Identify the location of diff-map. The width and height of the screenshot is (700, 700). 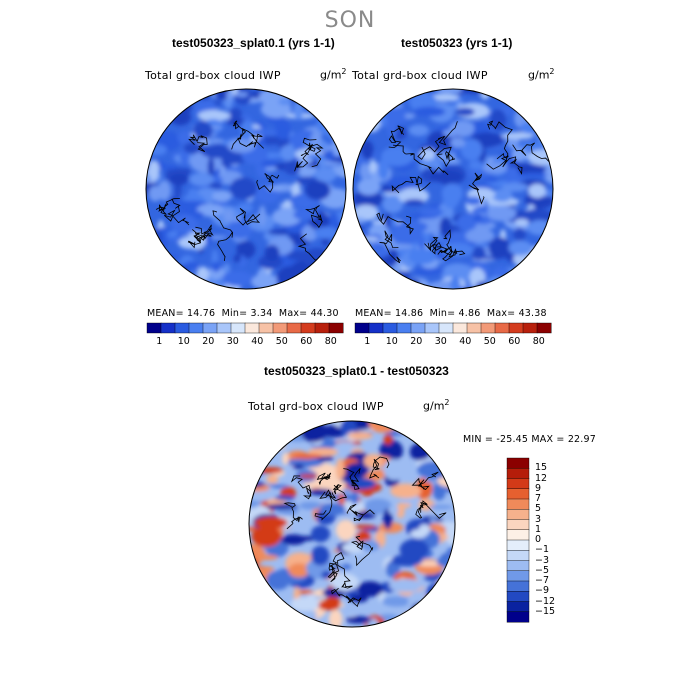
(352, 524).